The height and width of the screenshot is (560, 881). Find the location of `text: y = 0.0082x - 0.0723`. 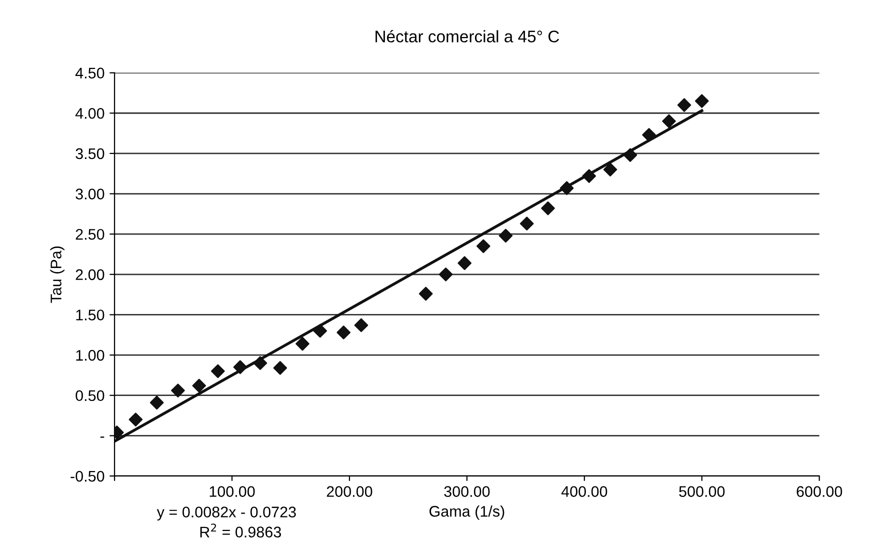

text: y = 0.0082x - 0.0723 is located at coordinates (226, 513).